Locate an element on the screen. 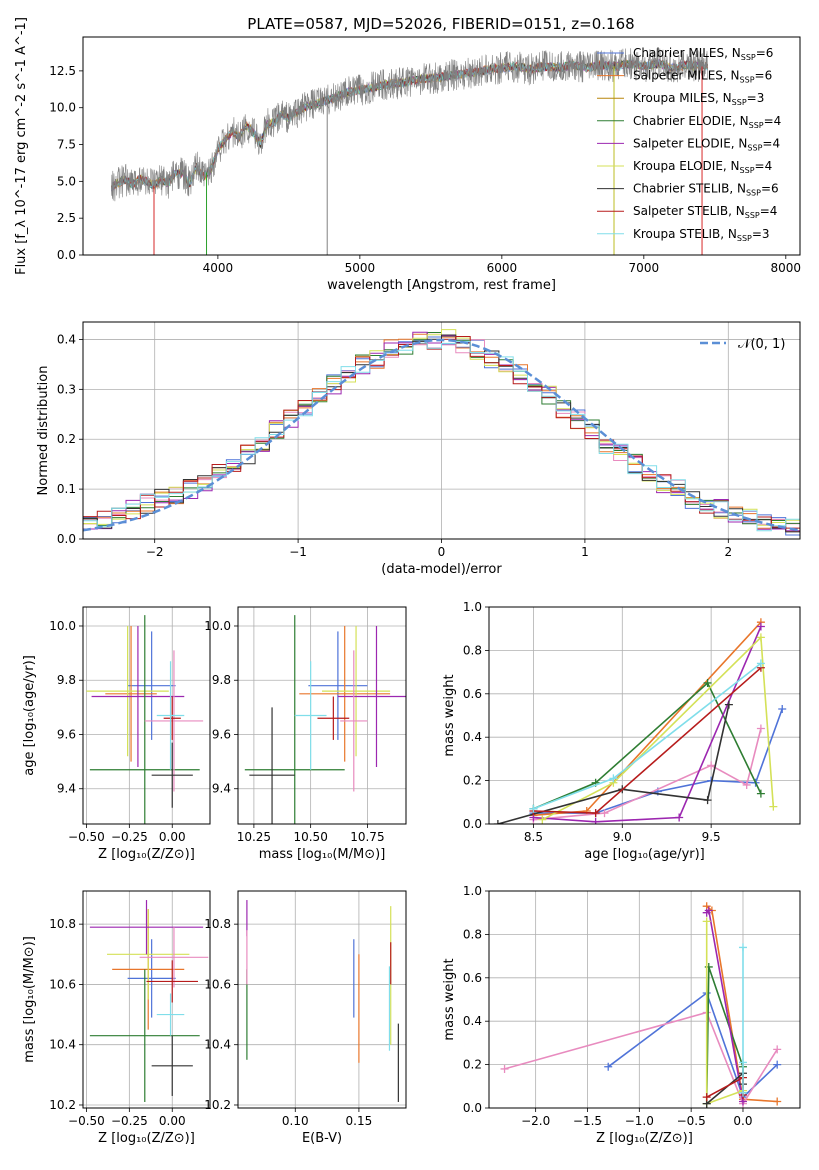  y-tick-label: 0.8 is located at coordinates (472, 650).